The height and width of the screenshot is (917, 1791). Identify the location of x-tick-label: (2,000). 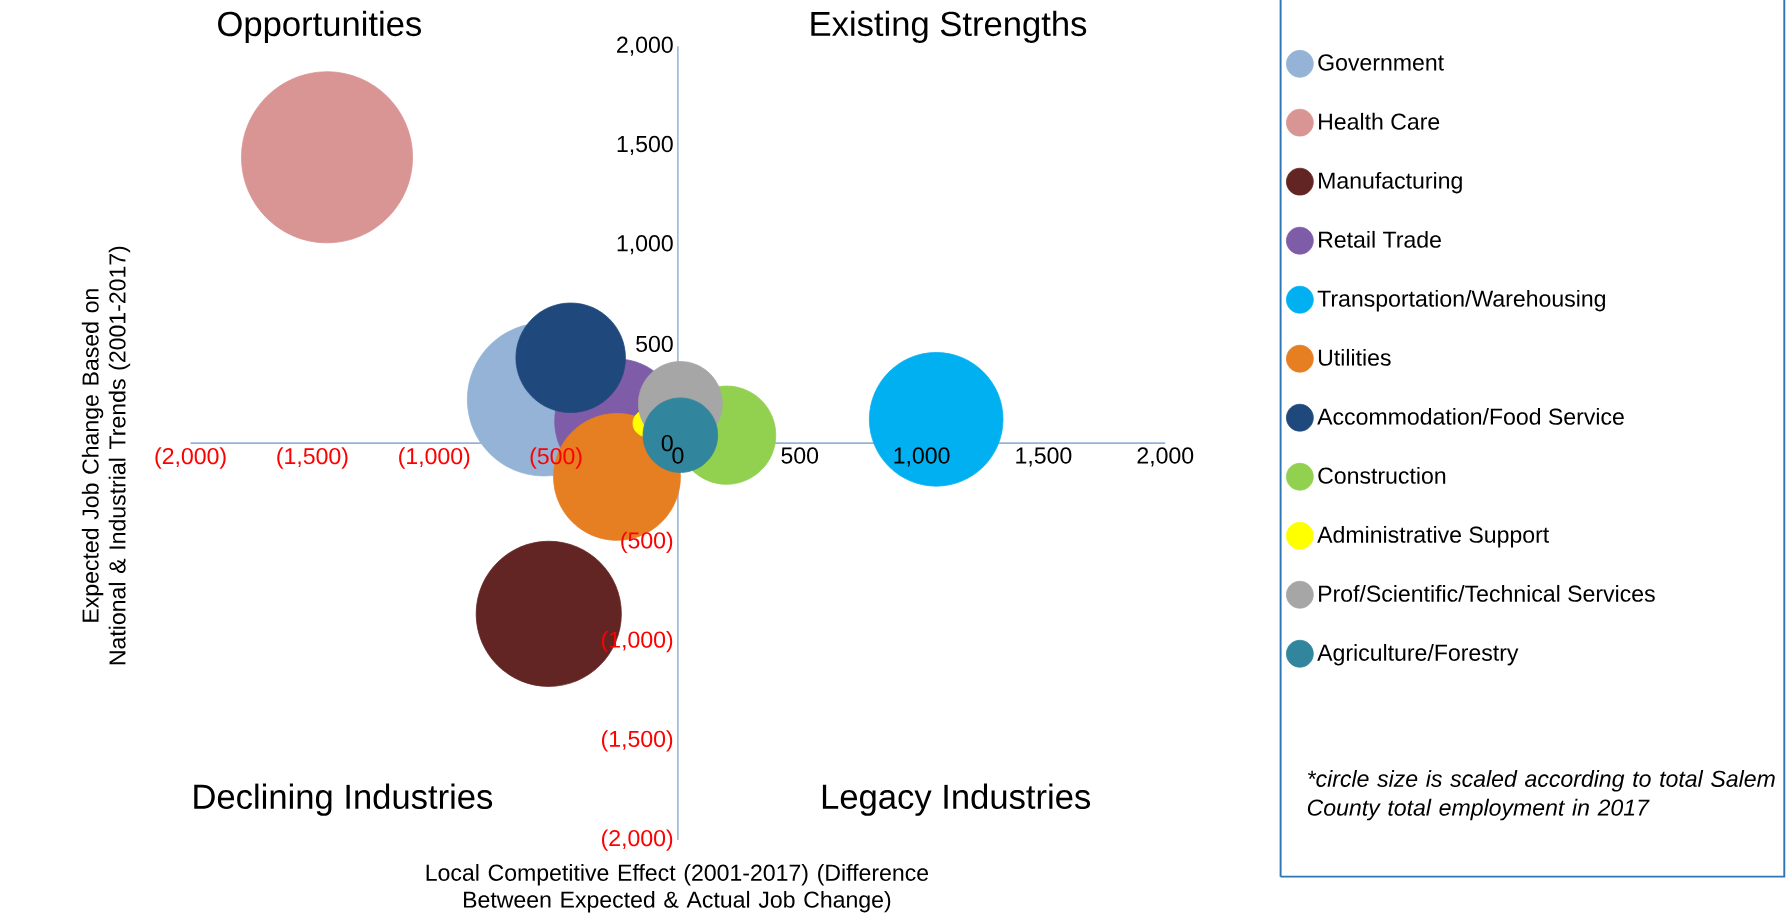
(190, 458).